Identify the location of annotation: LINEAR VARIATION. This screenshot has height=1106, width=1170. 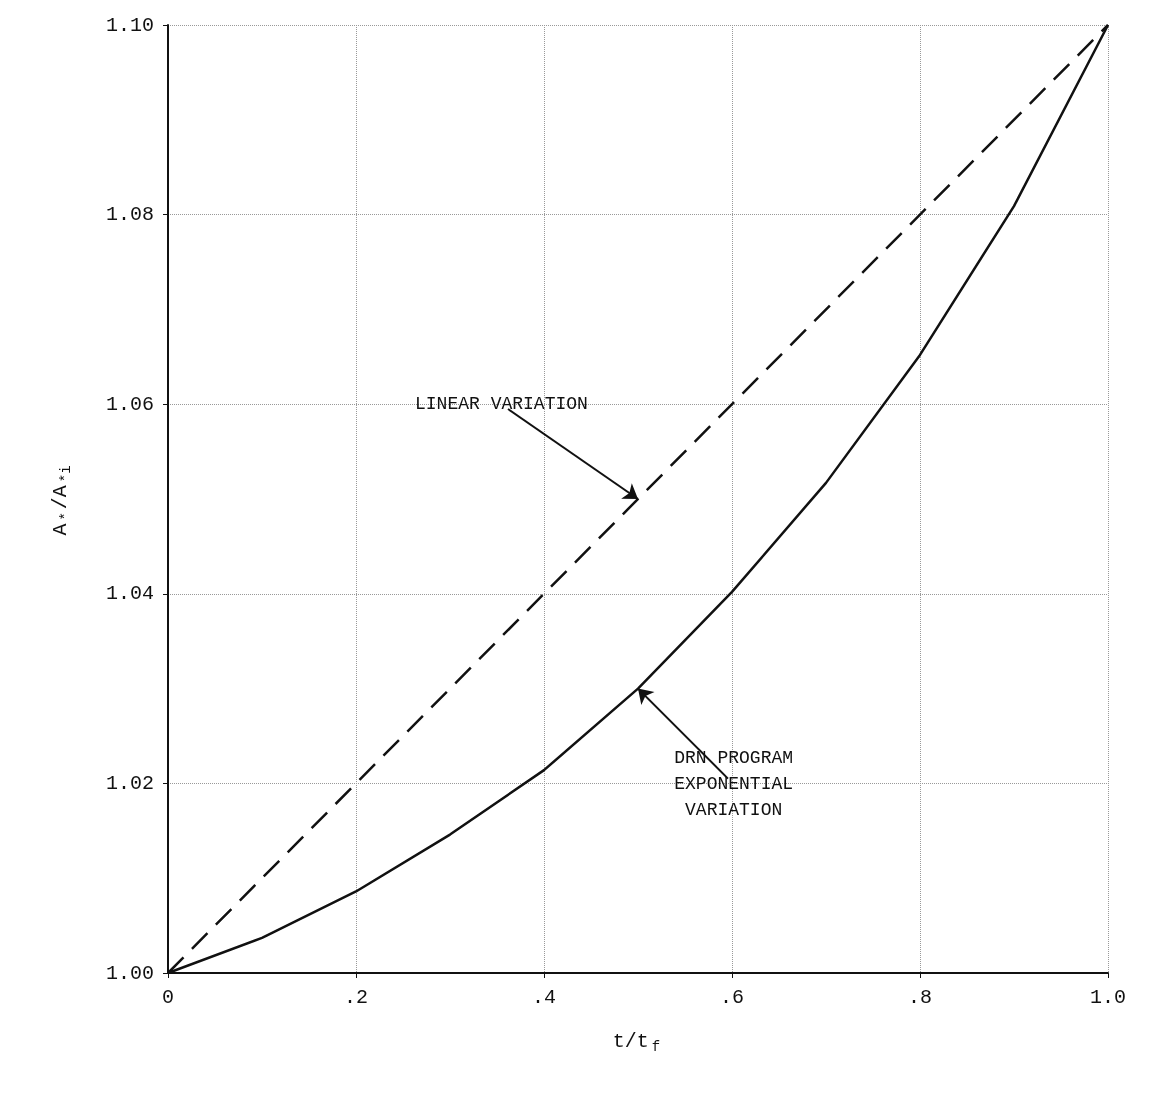
(501, 404).